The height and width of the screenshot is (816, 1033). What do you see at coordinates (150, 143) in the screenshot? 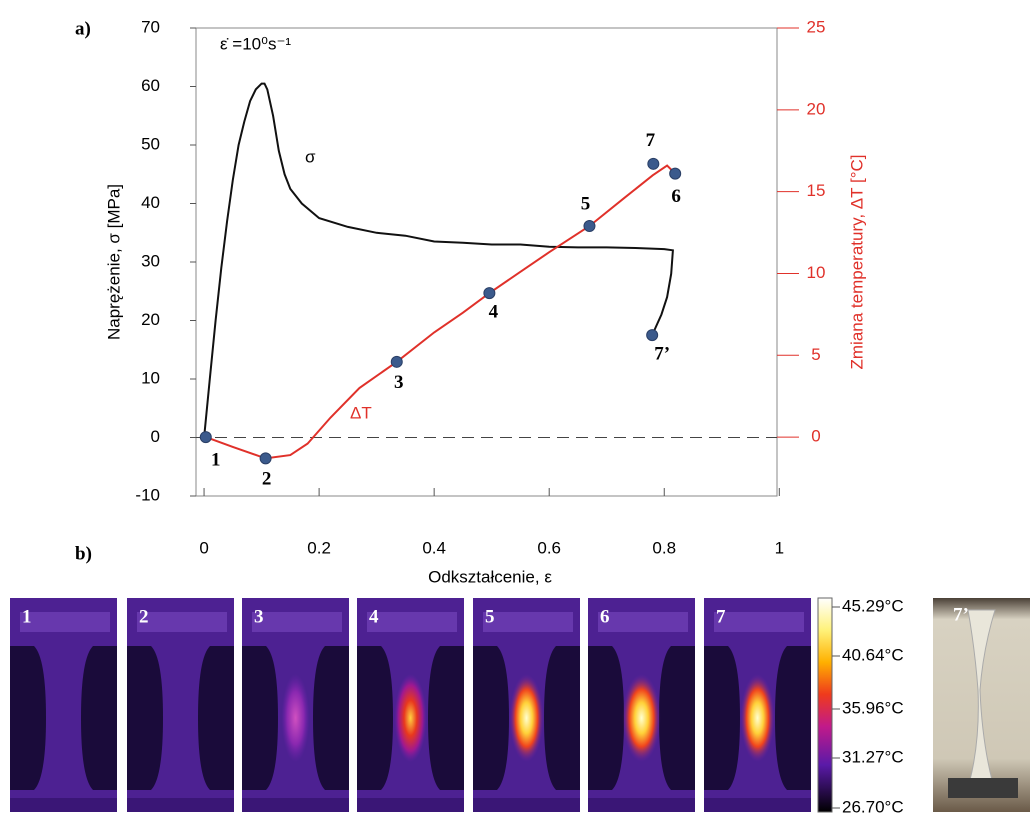
I see `y-tick-label: 50` at bounding box center [150, 143].